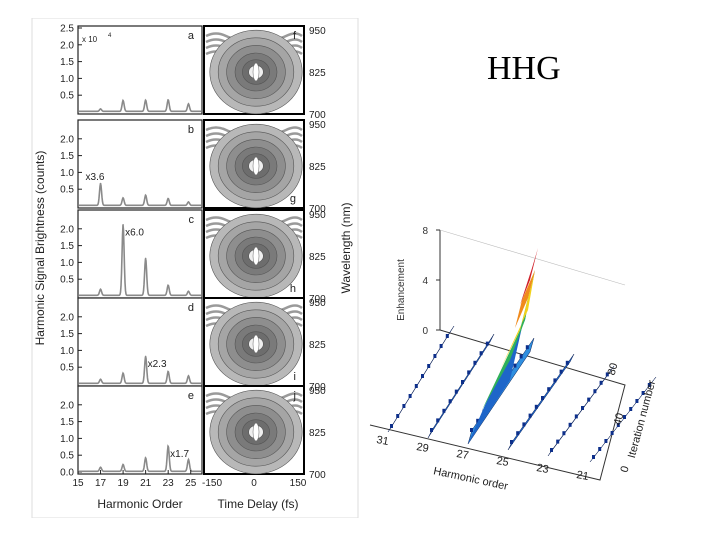 The width and height of the screenshot is (720, 540). What do you see at coordinates (422, 448) in the screenshot?
I see `harmonic-tick-label: 29` at bounding box center [422, 448].